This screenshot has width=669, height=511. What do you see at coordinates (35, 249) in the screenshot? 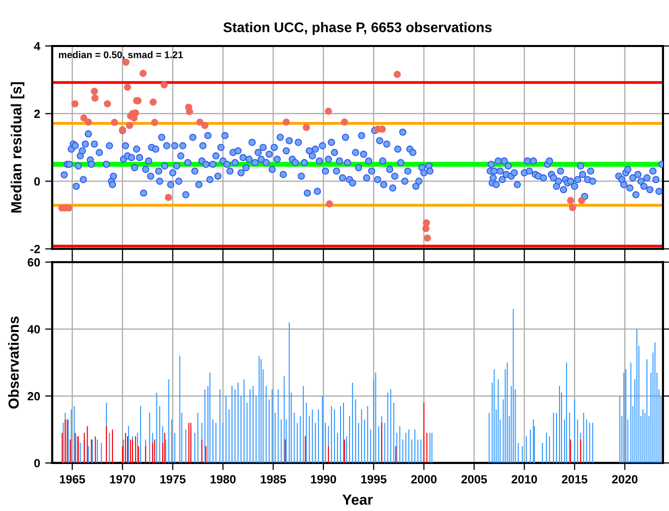
I see `y-tick-label: -2` at bounding box center [35, 249].